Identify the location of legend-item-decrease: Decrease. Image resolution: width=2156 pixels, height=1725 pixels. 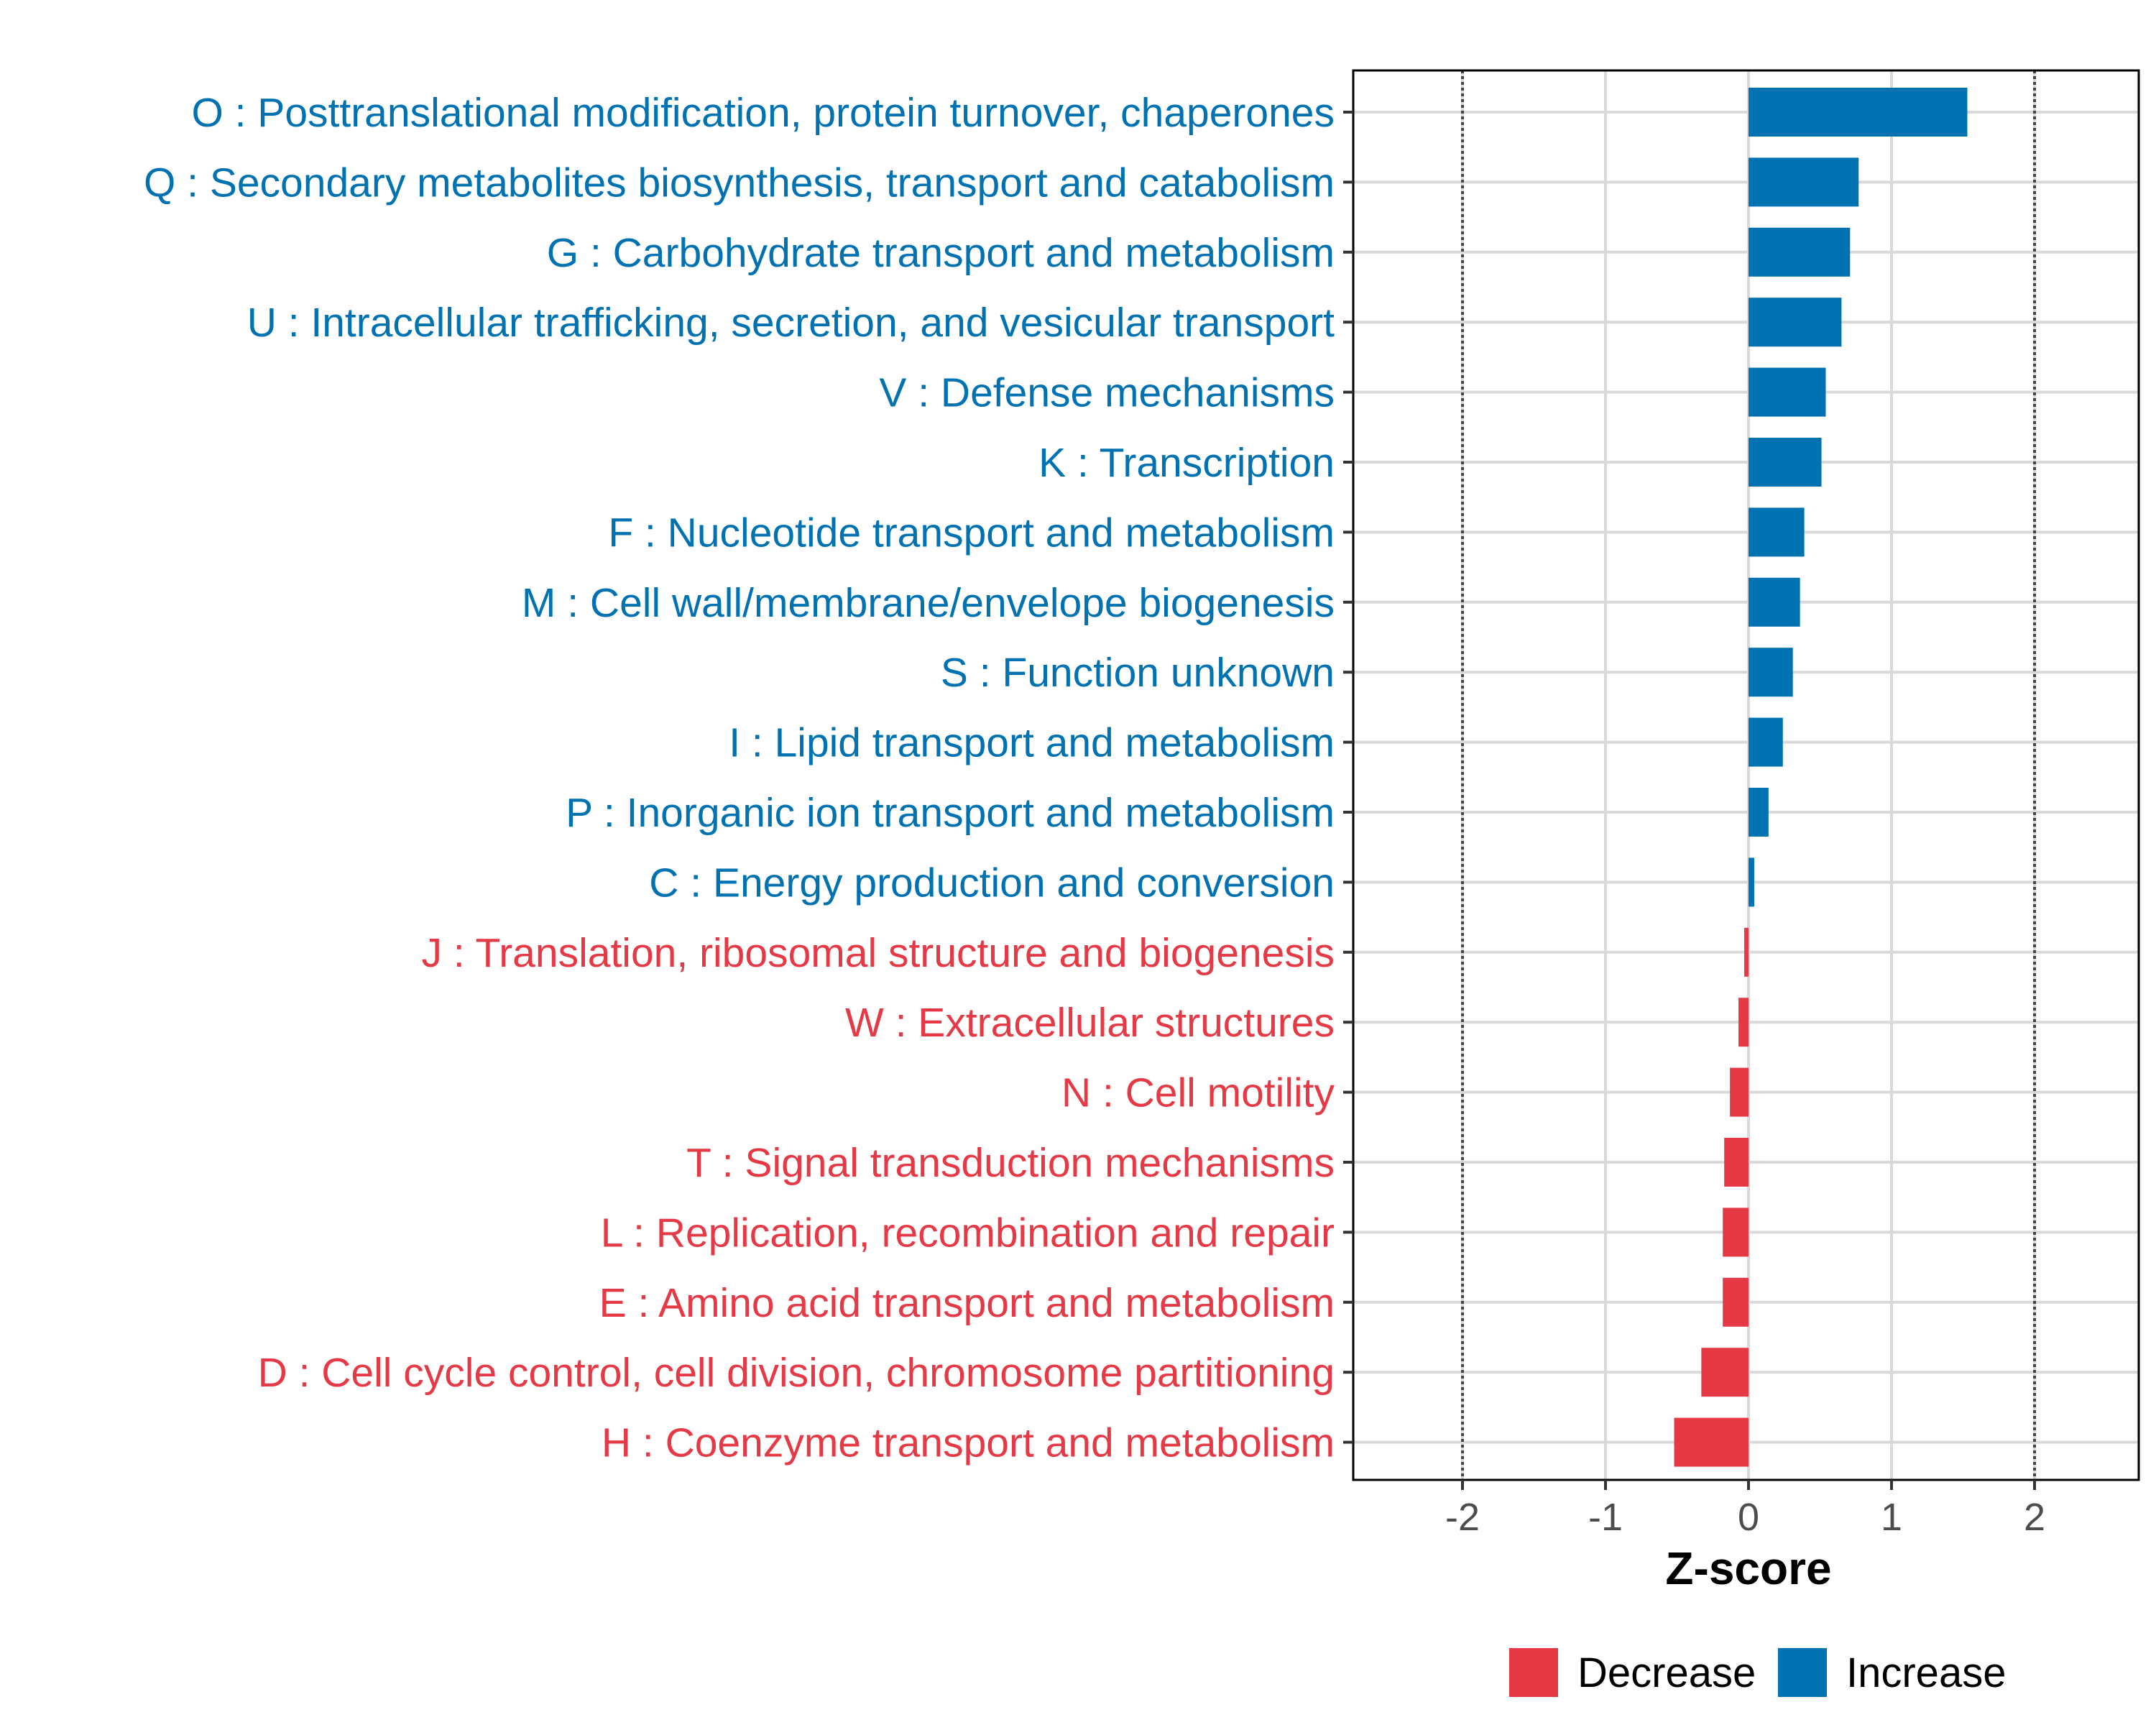
(1632, 1672).